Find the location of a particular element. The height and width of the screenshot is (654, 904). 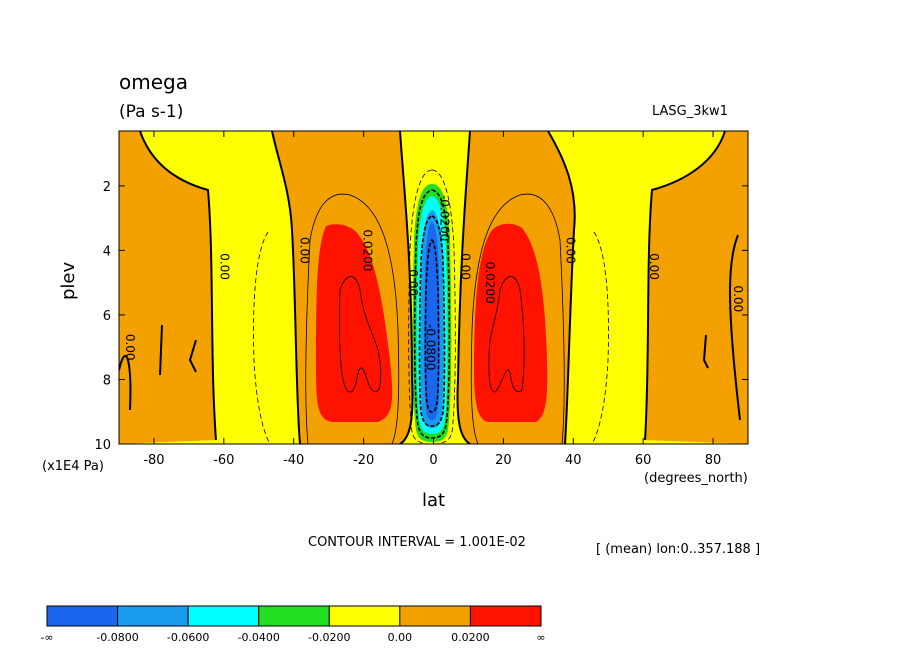

contour-red-inner-south is located at coordinates (360, 334).